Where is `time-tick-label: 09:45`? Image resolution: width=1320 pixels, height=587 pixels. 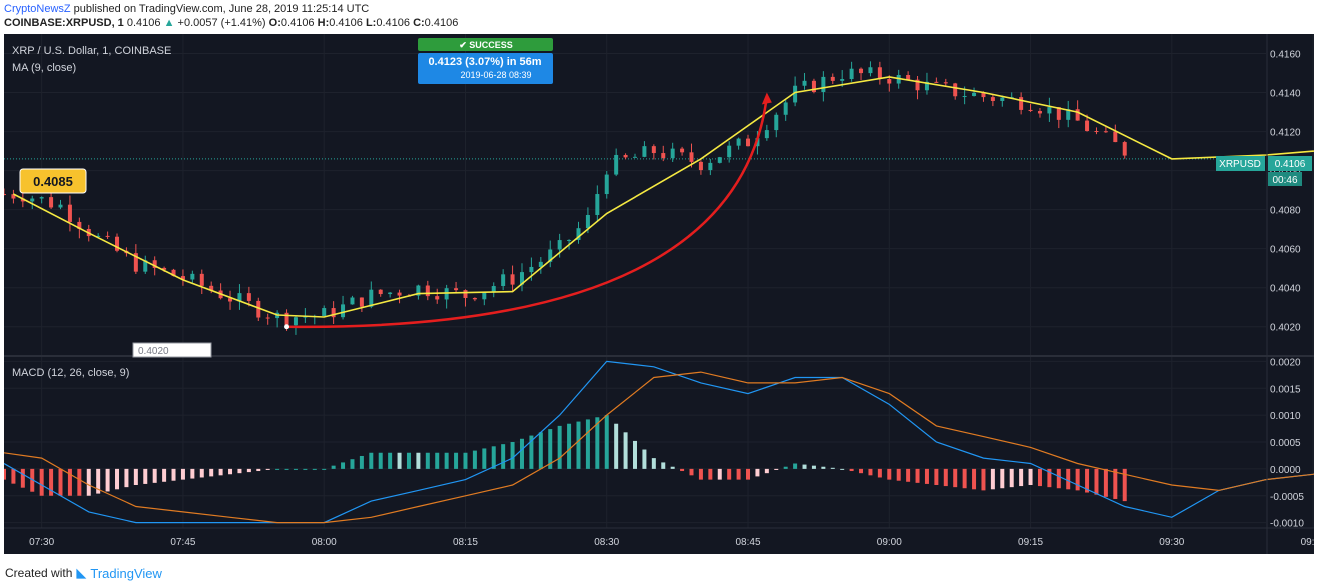 time-tick-label: 09:45 is located at coordinates (1307, 542).